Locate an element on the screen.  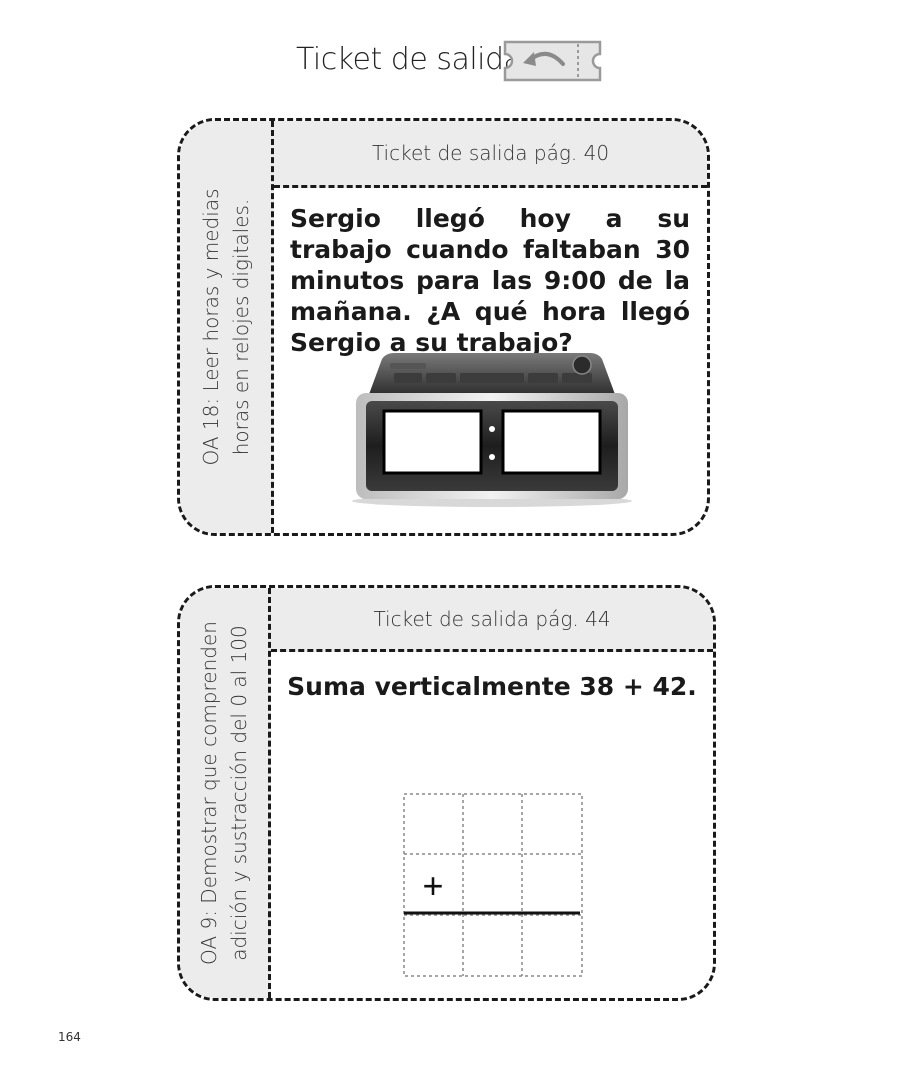
question-text: Suma verticalmente 38 + 42. is located at coordinates (492, 686).